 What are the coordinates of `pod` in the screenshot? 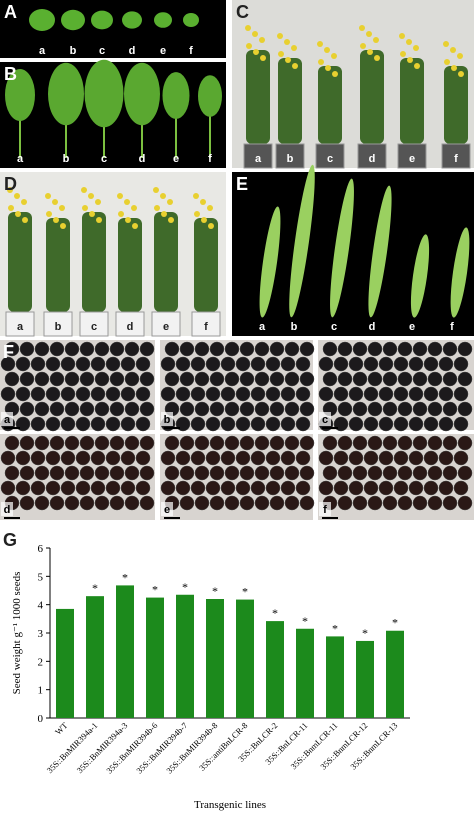 It's located at (342, 248).